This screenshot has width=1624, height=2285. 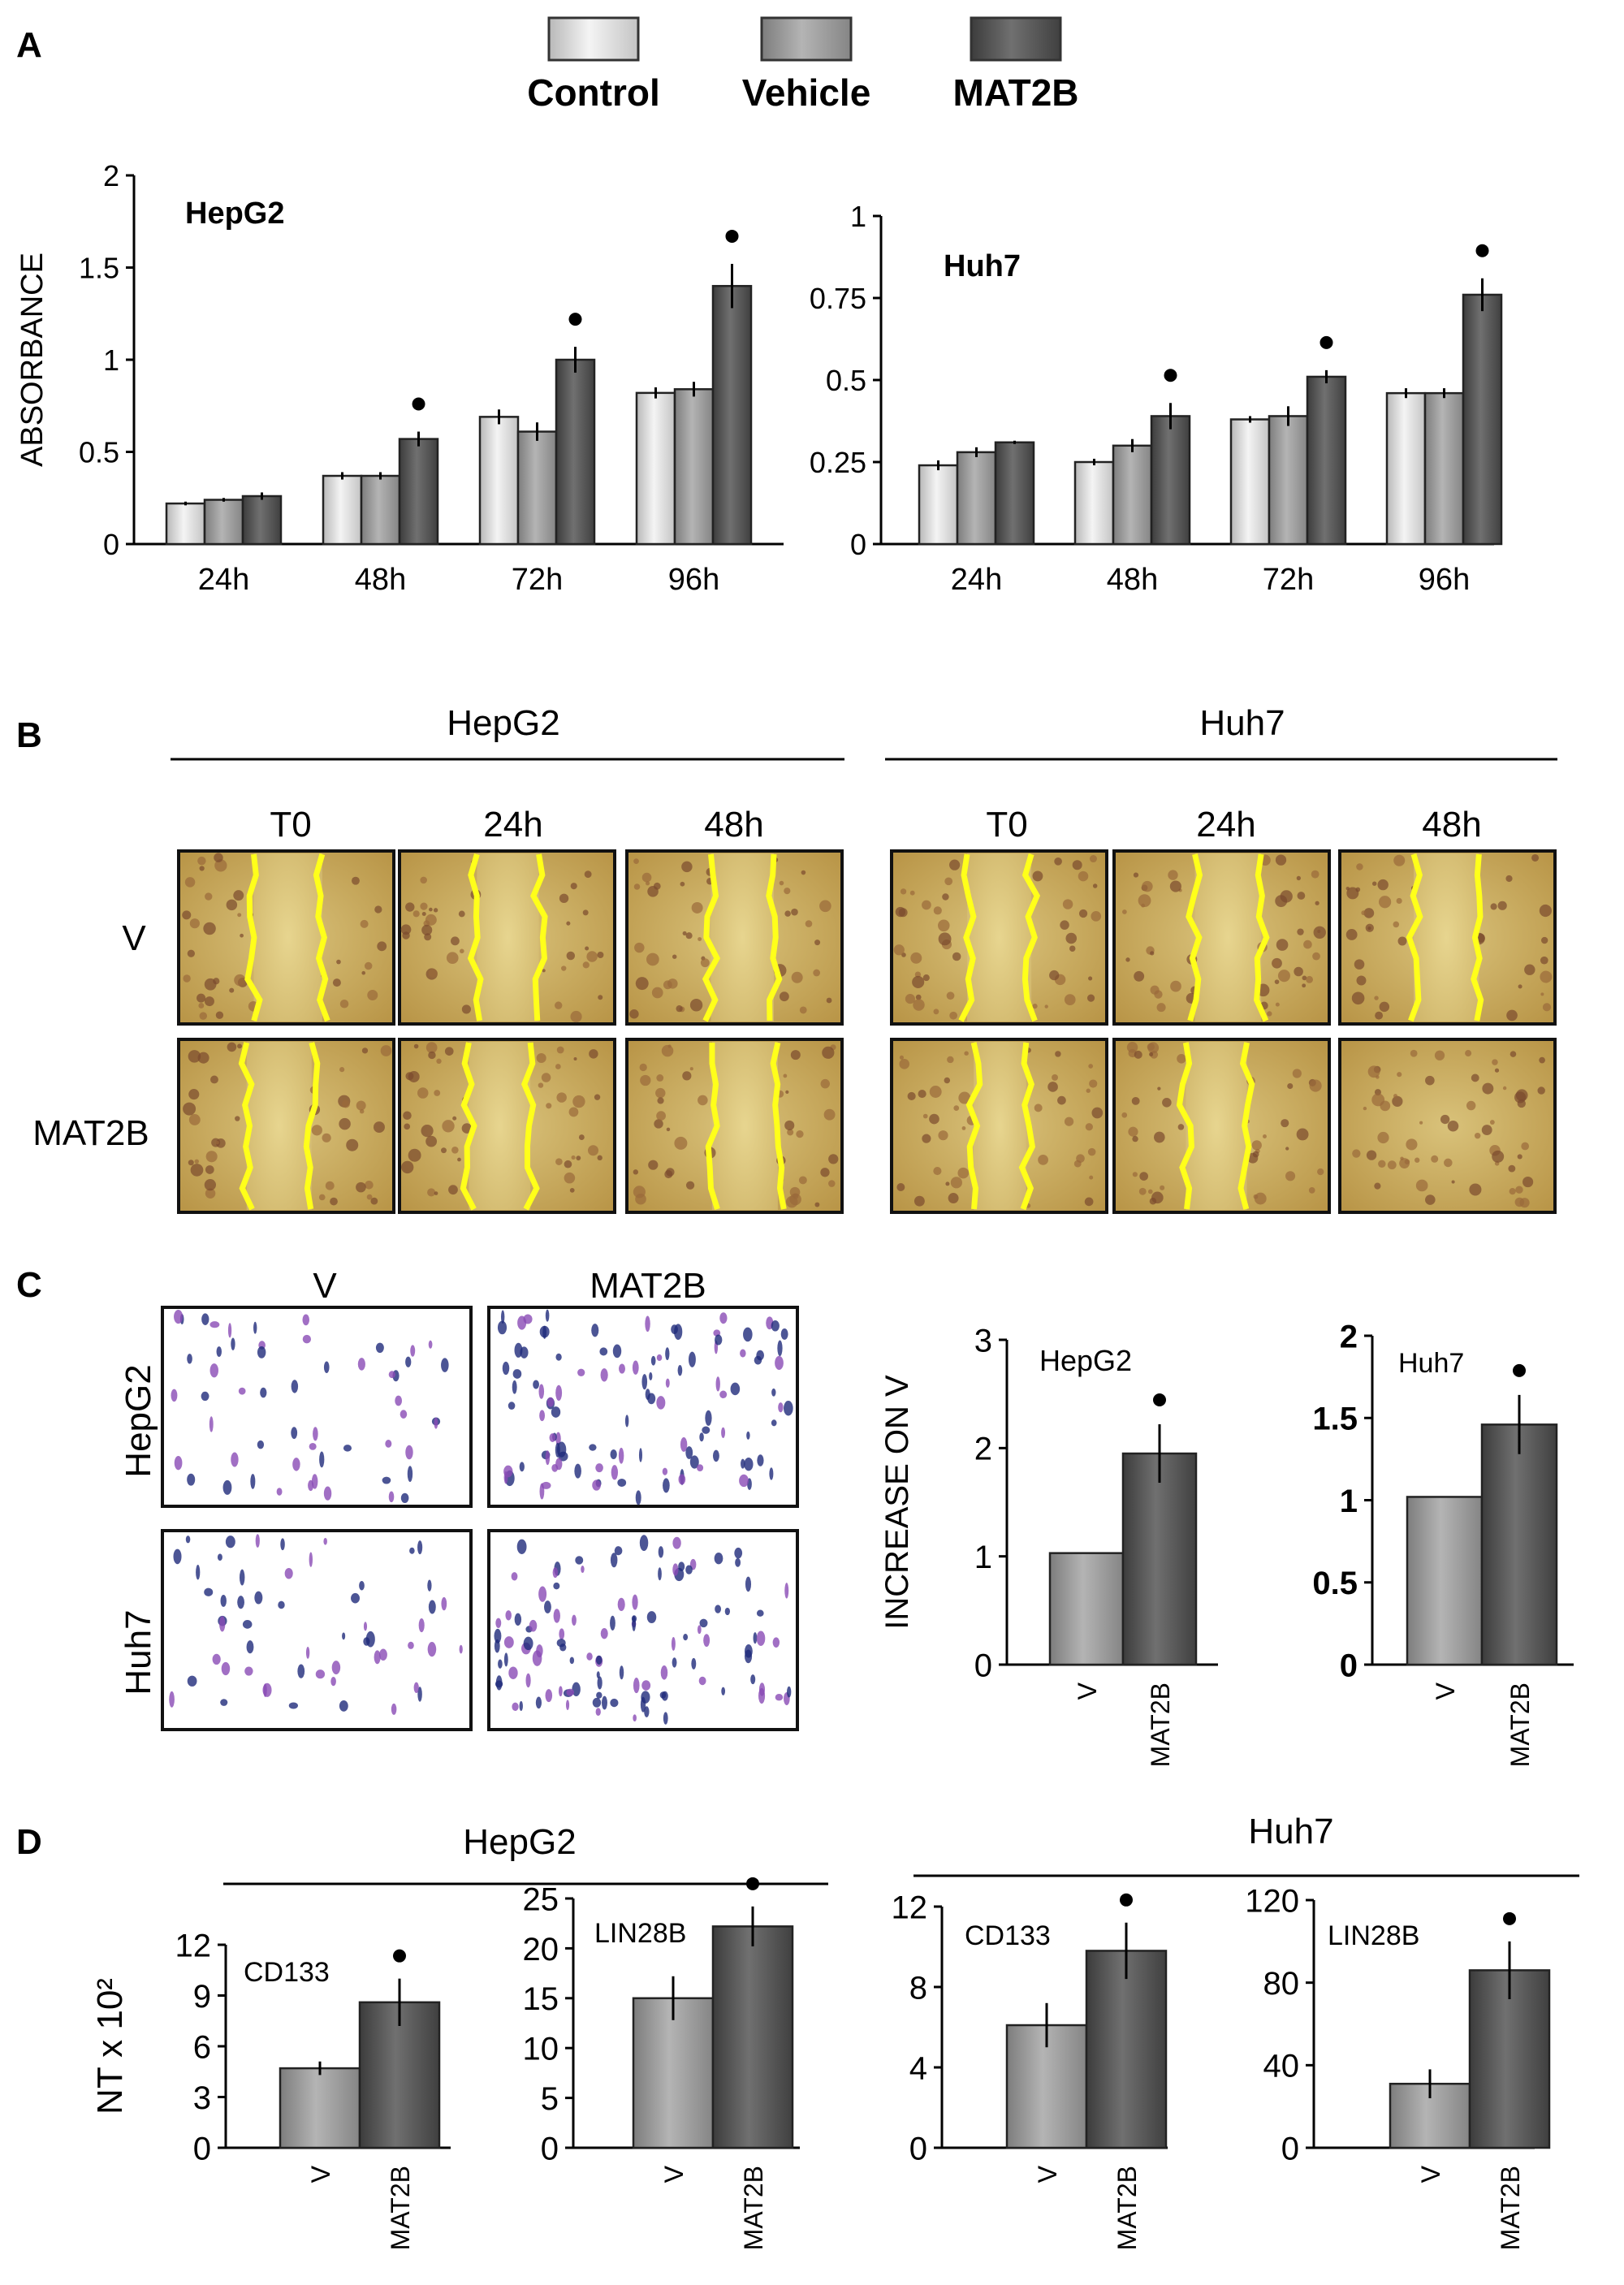 What do you see at coordinates (223, 522) in the screenshot?
I see `bar-vehicle-24h` at bounding box center [223, 522].